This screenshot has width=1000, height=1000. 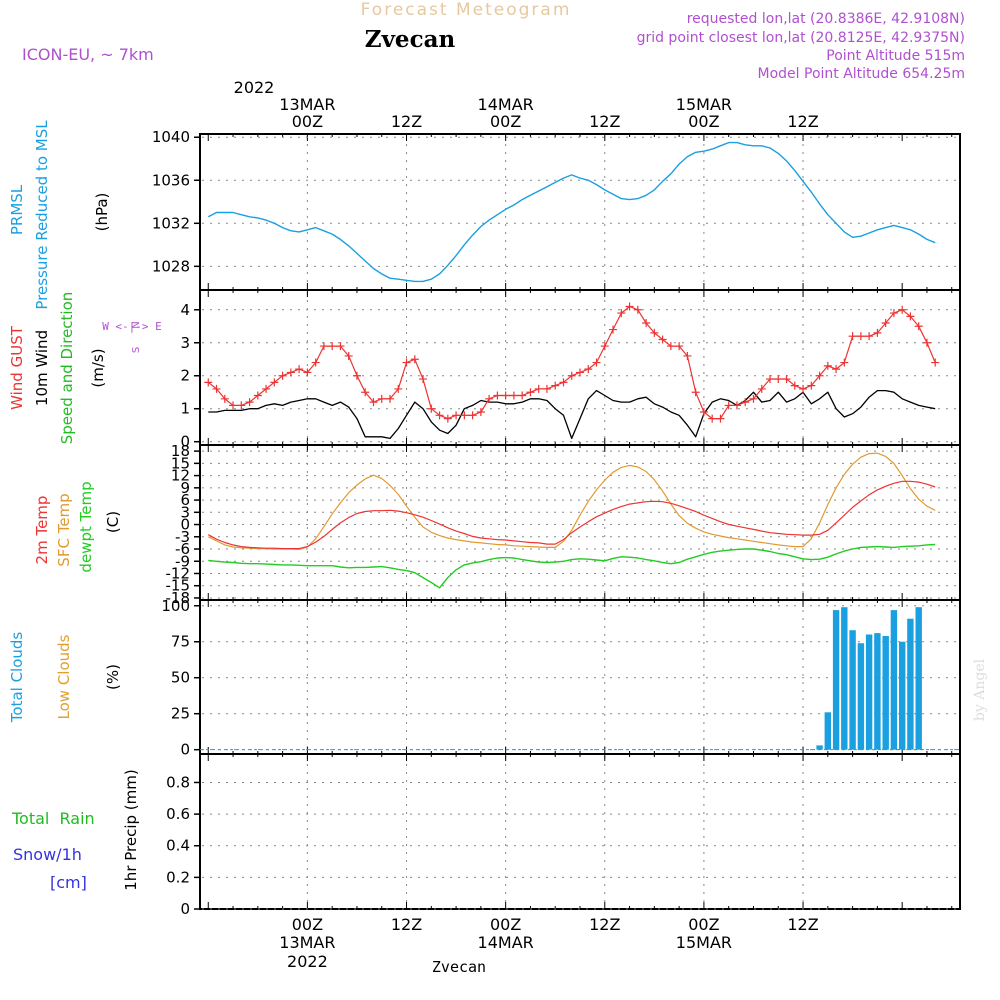 I want to click on total-clouds-label: Total Clouds, so click(x=17, y=678).